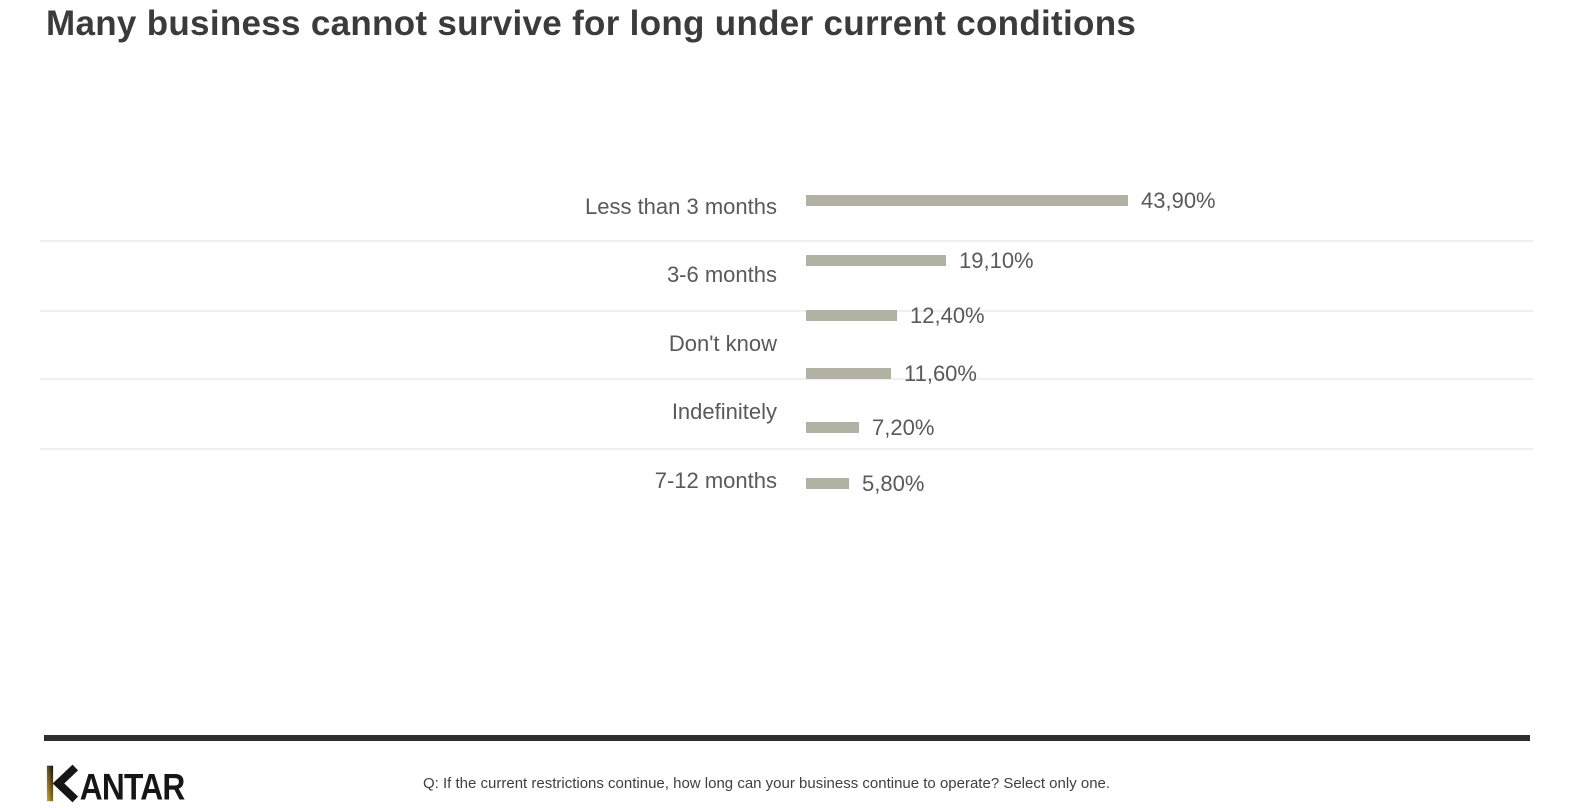  Describe the element at coordinates (996, 260) in the screenshot. I see `value-label: 19,10%` at that location.